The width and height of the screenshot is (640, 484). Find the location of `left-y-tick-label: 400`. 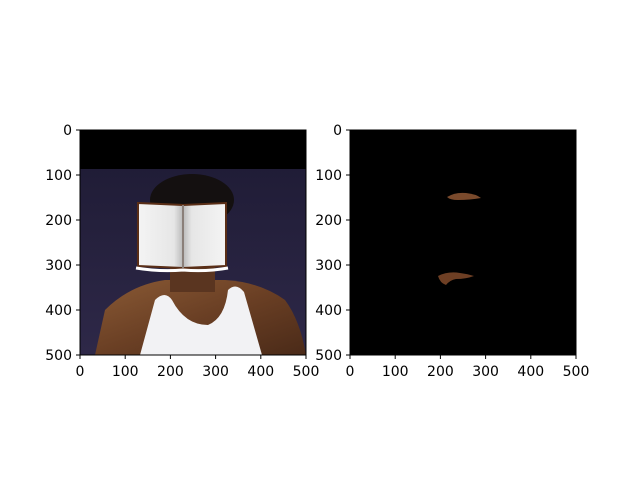

left-y-tick-label: 400 is located at coordinates (58, 311).